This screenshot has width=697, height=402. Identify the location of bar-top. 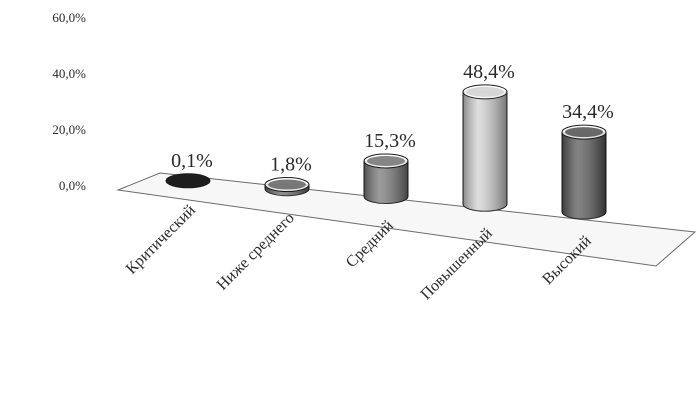
(188, 181).